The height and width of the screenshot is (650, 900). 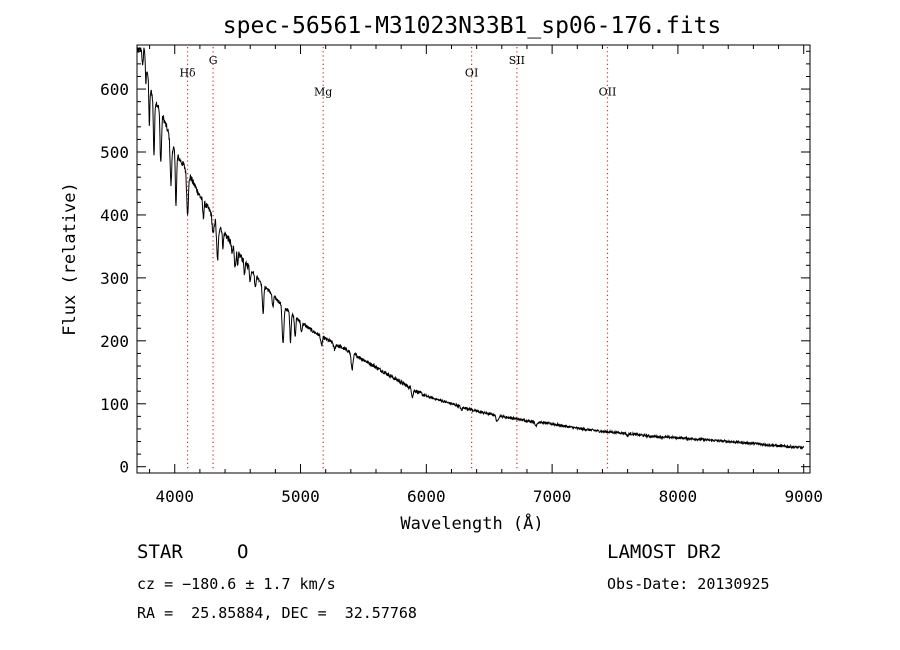 I want to click on y-tick-label: 500, so click(x=114, y=152).